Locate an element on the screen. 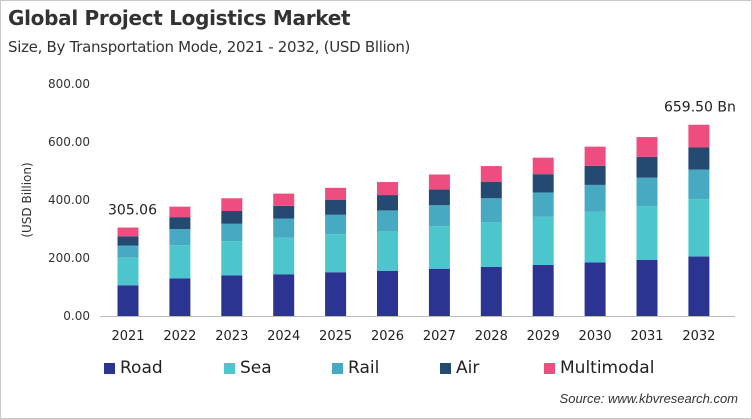  x-tick-label: 2026 is located at coordinates (387, 336).